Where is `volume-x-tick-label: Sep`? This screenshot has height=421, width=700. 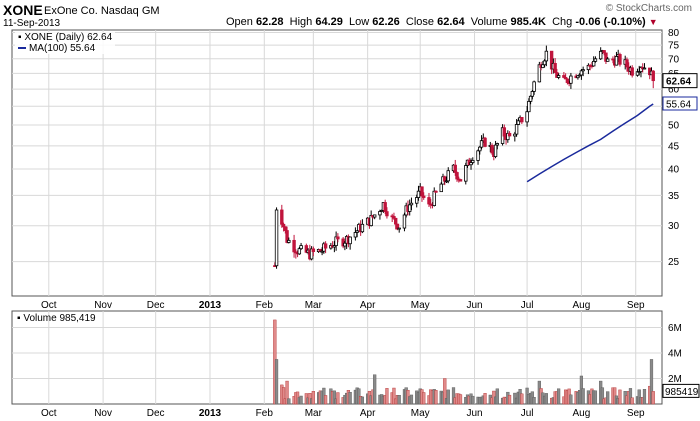 volume-x-tick-label: Sep is located at coordinates (636, 413).